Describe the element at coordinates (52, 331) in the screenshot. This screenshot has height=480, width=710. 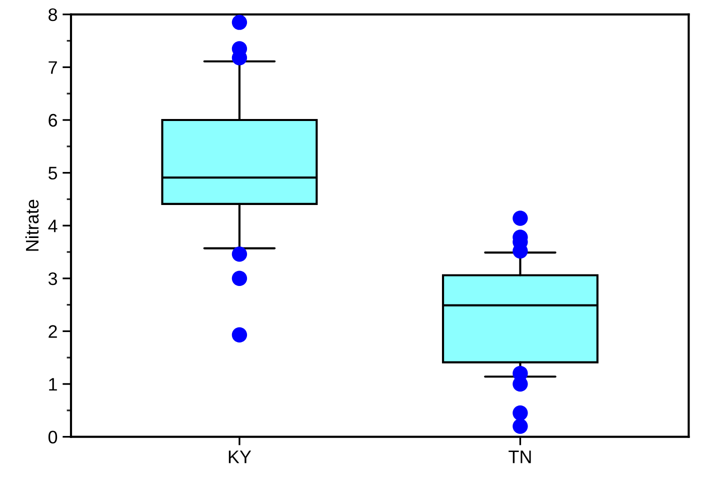
I see `y-tick-label: 2` at that location.